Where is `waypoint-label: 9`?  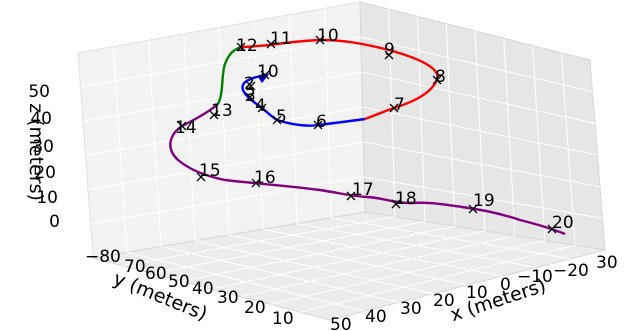 waypoint-label: 9 is located at coordinates (389, 50).